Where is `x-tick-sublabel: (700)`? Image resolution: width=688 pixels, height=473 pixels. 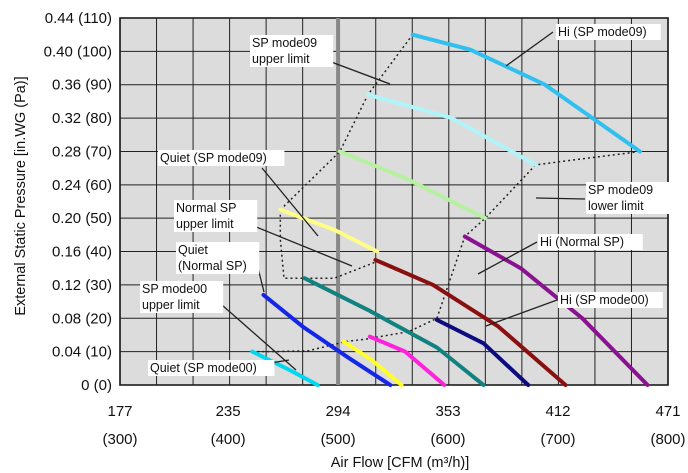 x-tick-sublabel: (700) is located at coordinates (558, 439).